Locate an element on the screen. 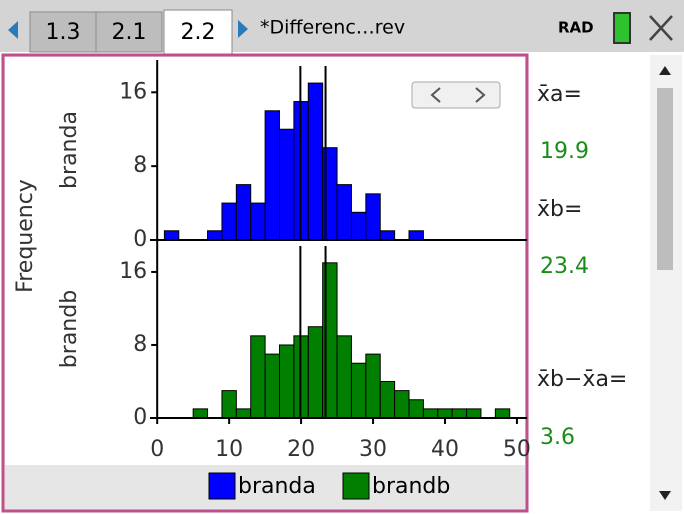 The height and width of the screenshot is (514, 684). legend-label: branda is located at coordinates (277, 486).